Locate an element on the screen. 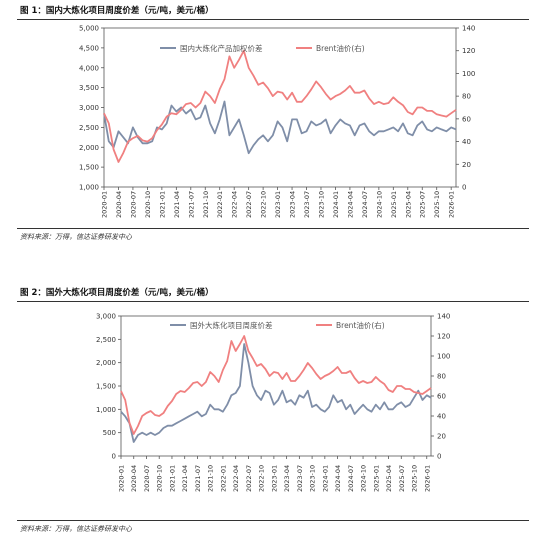 Image resolution: width=546 pixels, height=542 pixels. legend-label: 国外大炼化项目周度价差 is located at coordinates (231, 325).